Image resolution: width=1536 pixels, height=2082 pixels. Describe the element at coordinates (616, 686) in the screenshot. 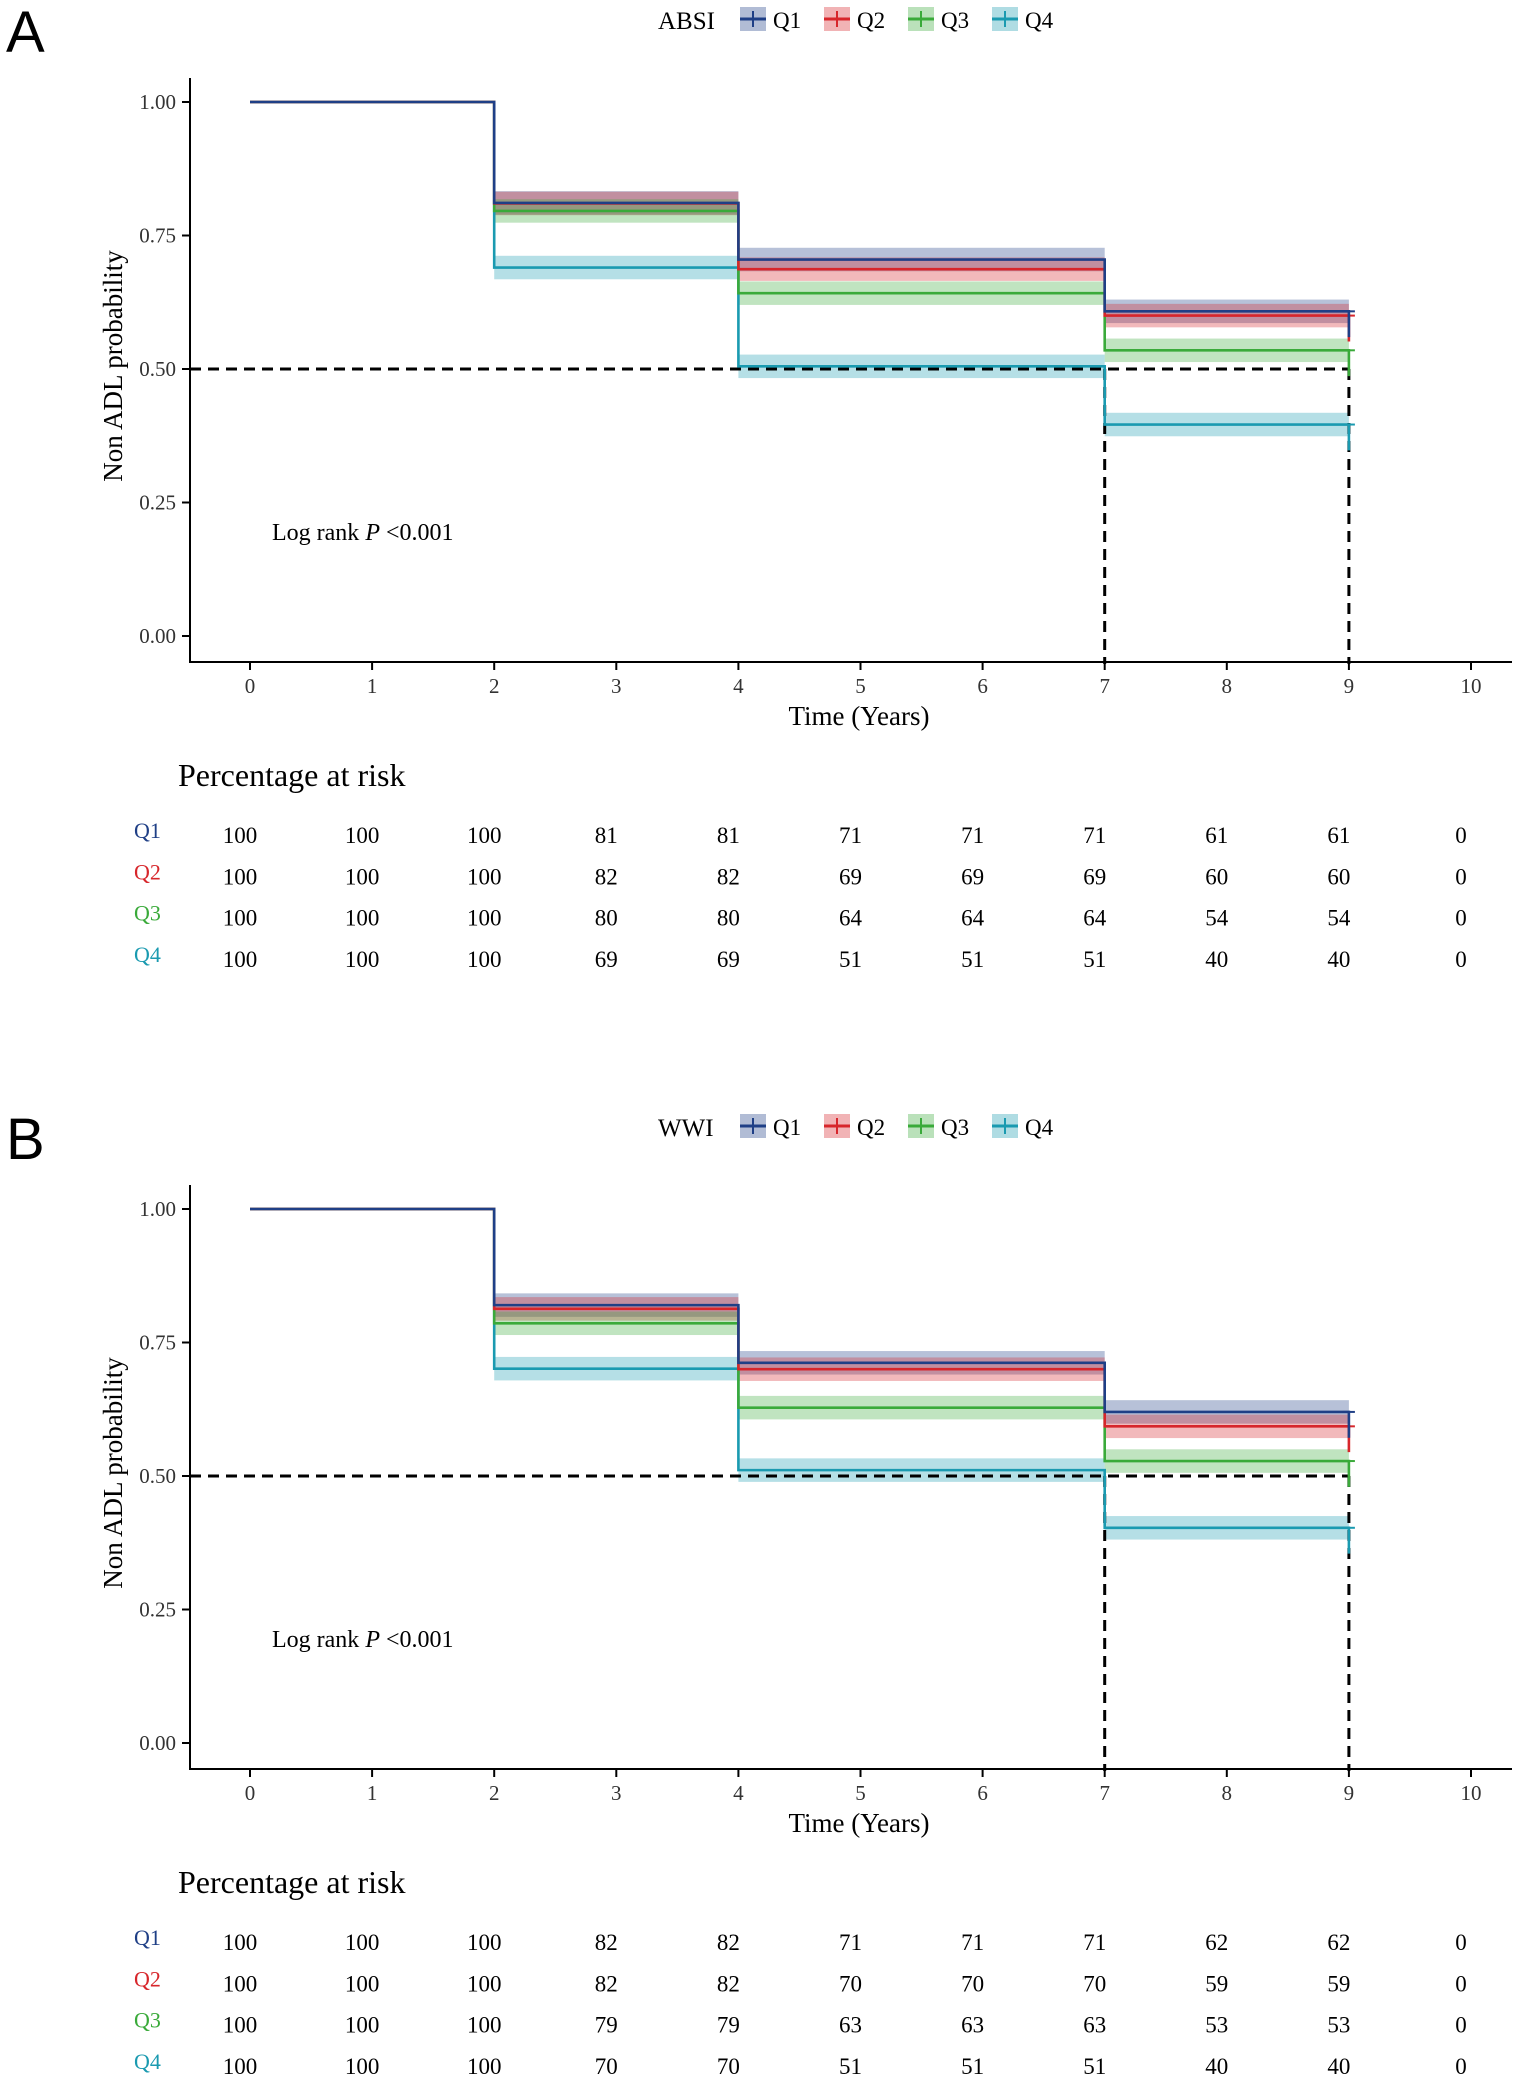

I see `x-tick-label: 3` at that location.